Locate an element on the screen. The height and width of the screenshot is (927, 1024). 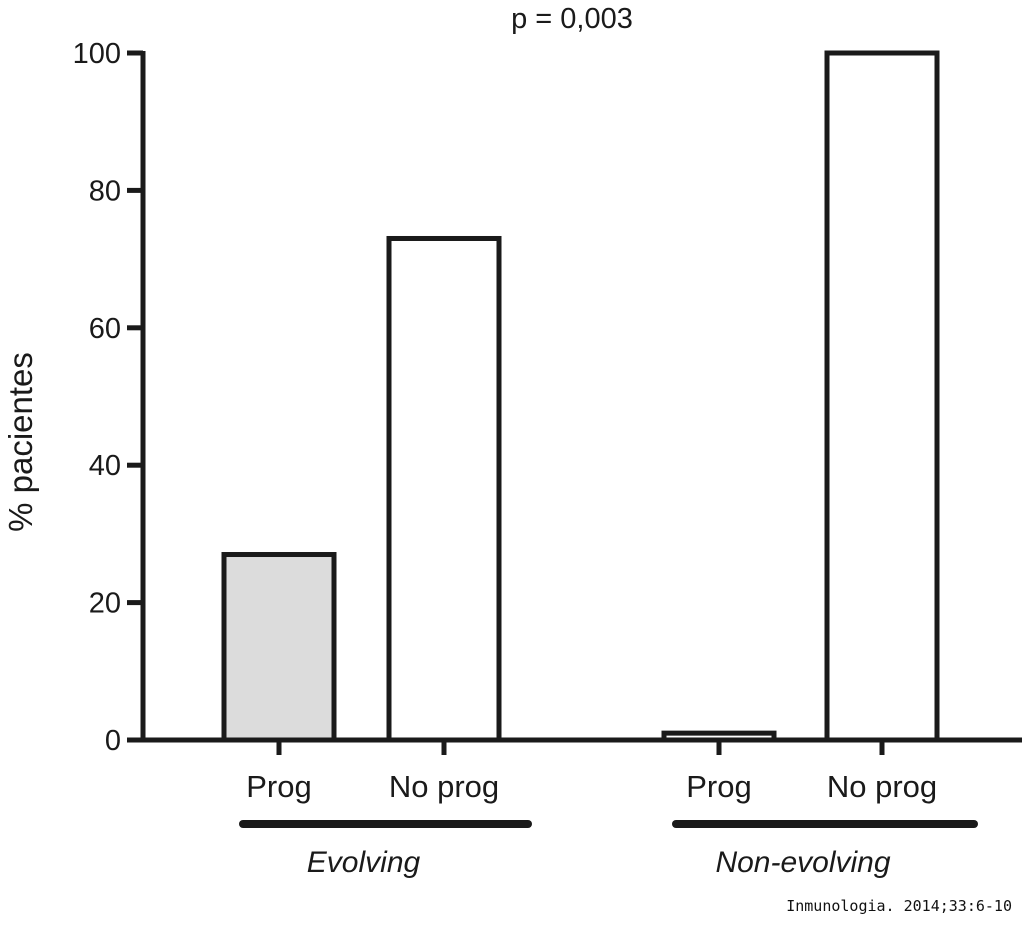
p-value-annotation: p = 0,003 is located at coordinates (572, 19).